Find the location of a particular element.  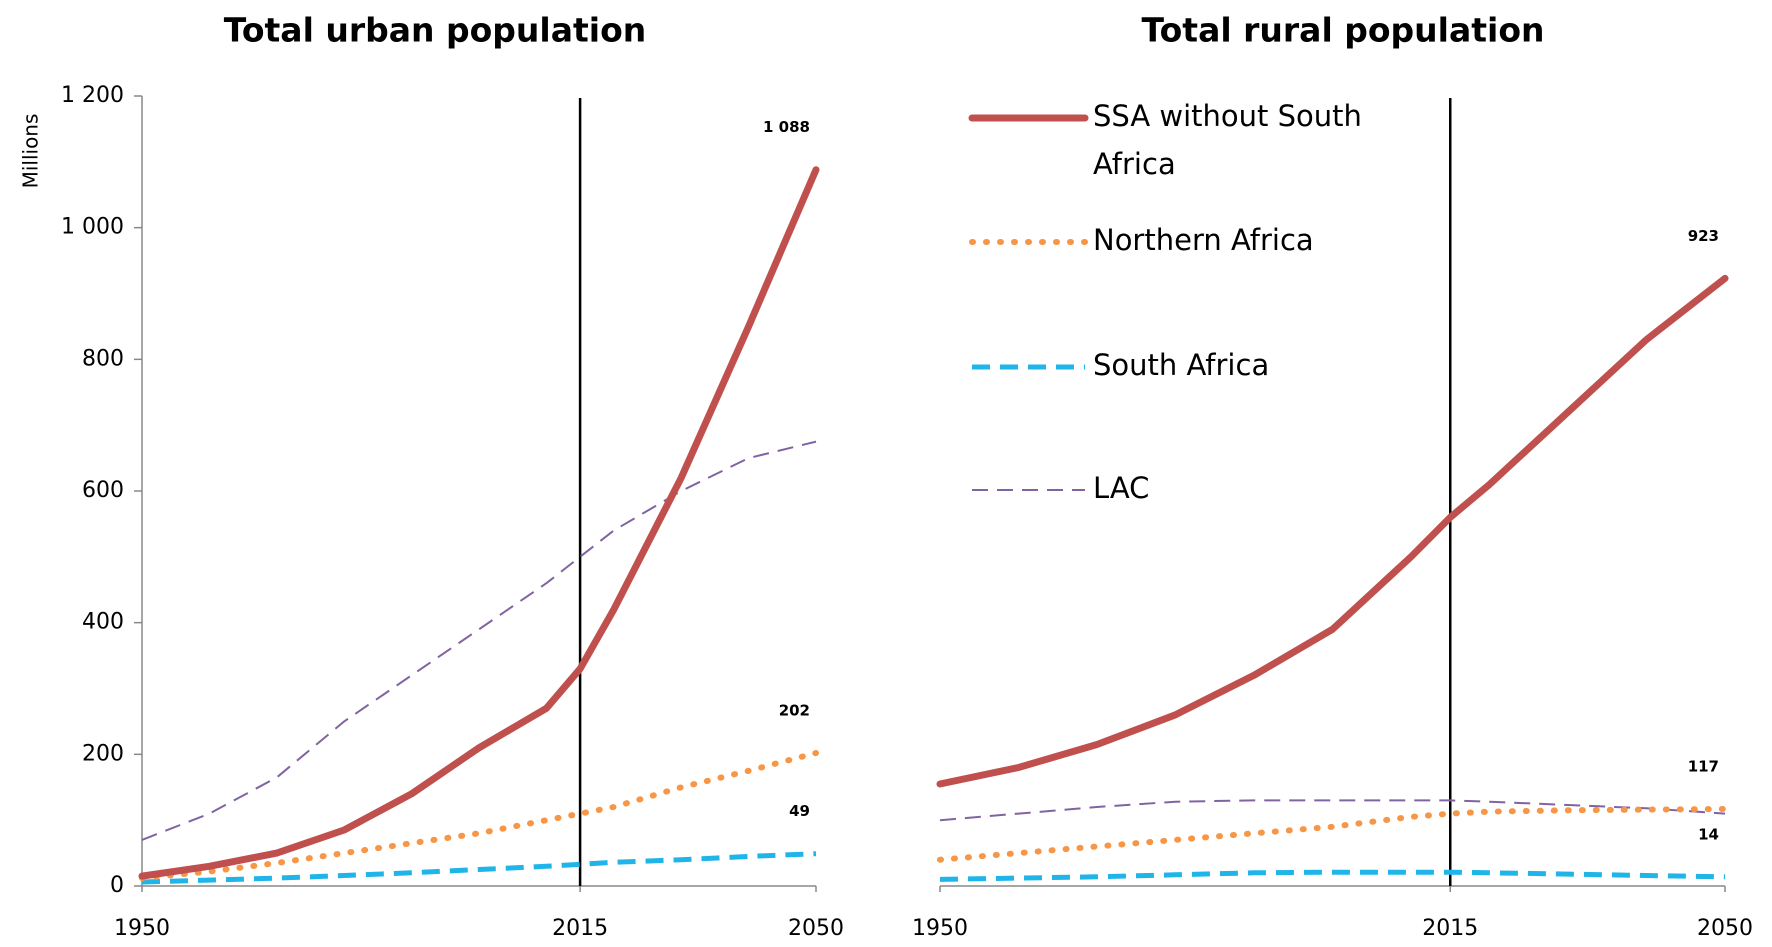

data-label: 923 is located at coordinates (1703, 236).